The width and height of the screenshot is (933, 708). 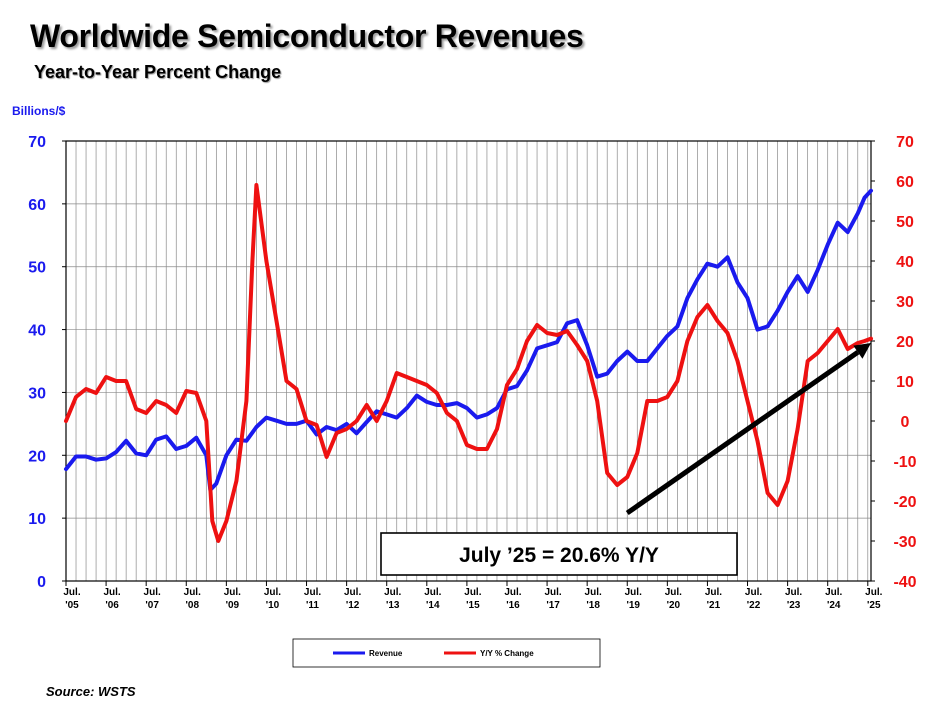 What do you see at coordinates (513, 605) in the screenshot?
I see `x-tick-year: '16` at bounding box center [513, 605].